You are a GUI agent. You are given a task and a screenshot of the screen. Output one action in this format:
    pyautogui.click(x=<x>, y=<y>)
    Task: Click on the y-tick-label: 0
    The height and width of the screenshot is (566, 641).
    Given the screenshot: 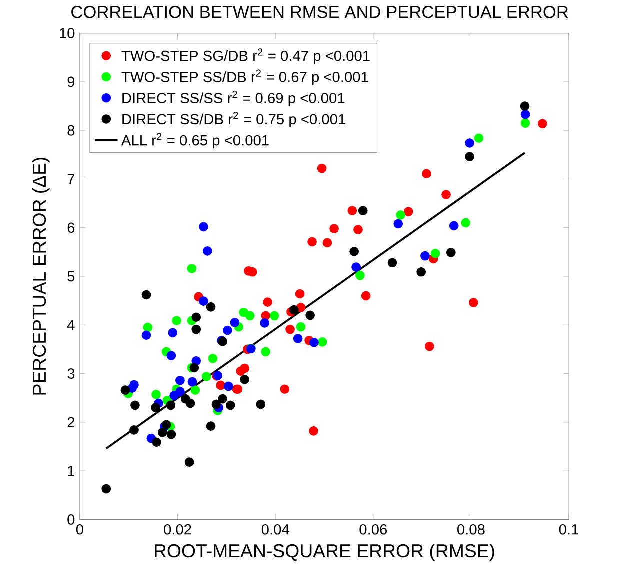 What is the action you would take?
    pyautogui.click(x=71, y=519)
    